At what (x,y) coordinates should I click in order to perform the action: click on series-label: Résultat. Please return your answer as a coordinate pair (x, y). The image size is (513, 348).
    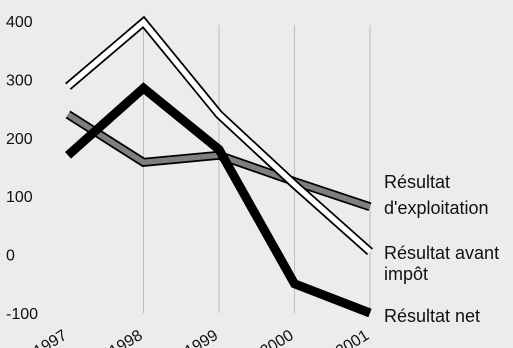
    Looking at the image, I should click on (417, 182).